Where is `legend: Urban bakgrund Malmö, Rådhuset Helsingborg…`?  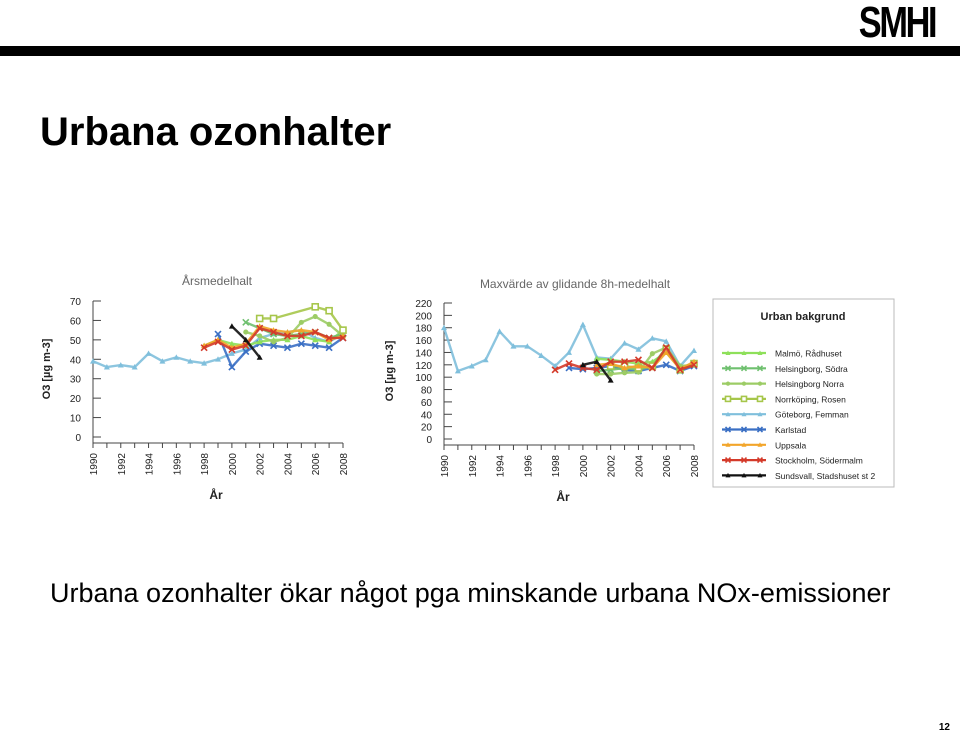 legend: Urban bakgrund Malmö, Rådhuset Helsingborg… is located at coordinates (803, 393).